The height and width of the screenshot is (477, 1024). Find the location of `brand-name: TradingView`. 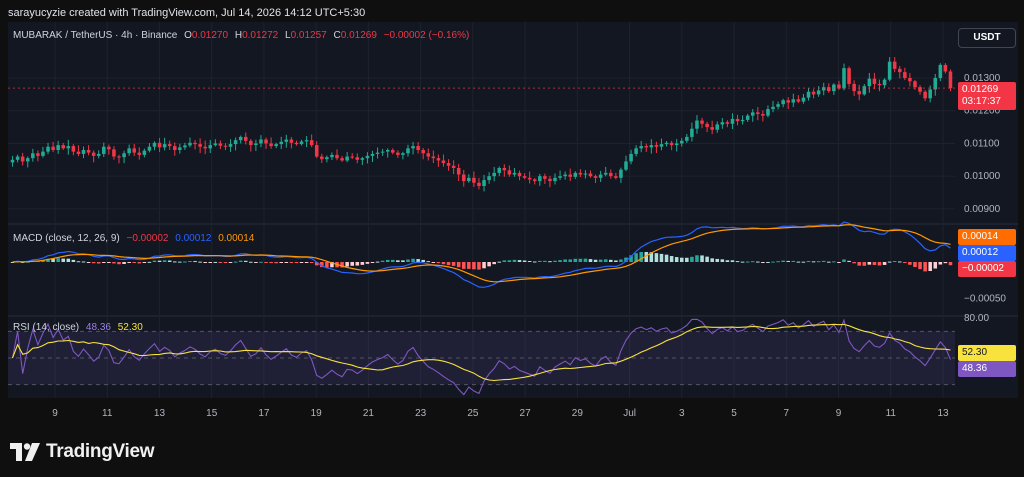

brand-name: TradingView is located at coordinates (100, 451).